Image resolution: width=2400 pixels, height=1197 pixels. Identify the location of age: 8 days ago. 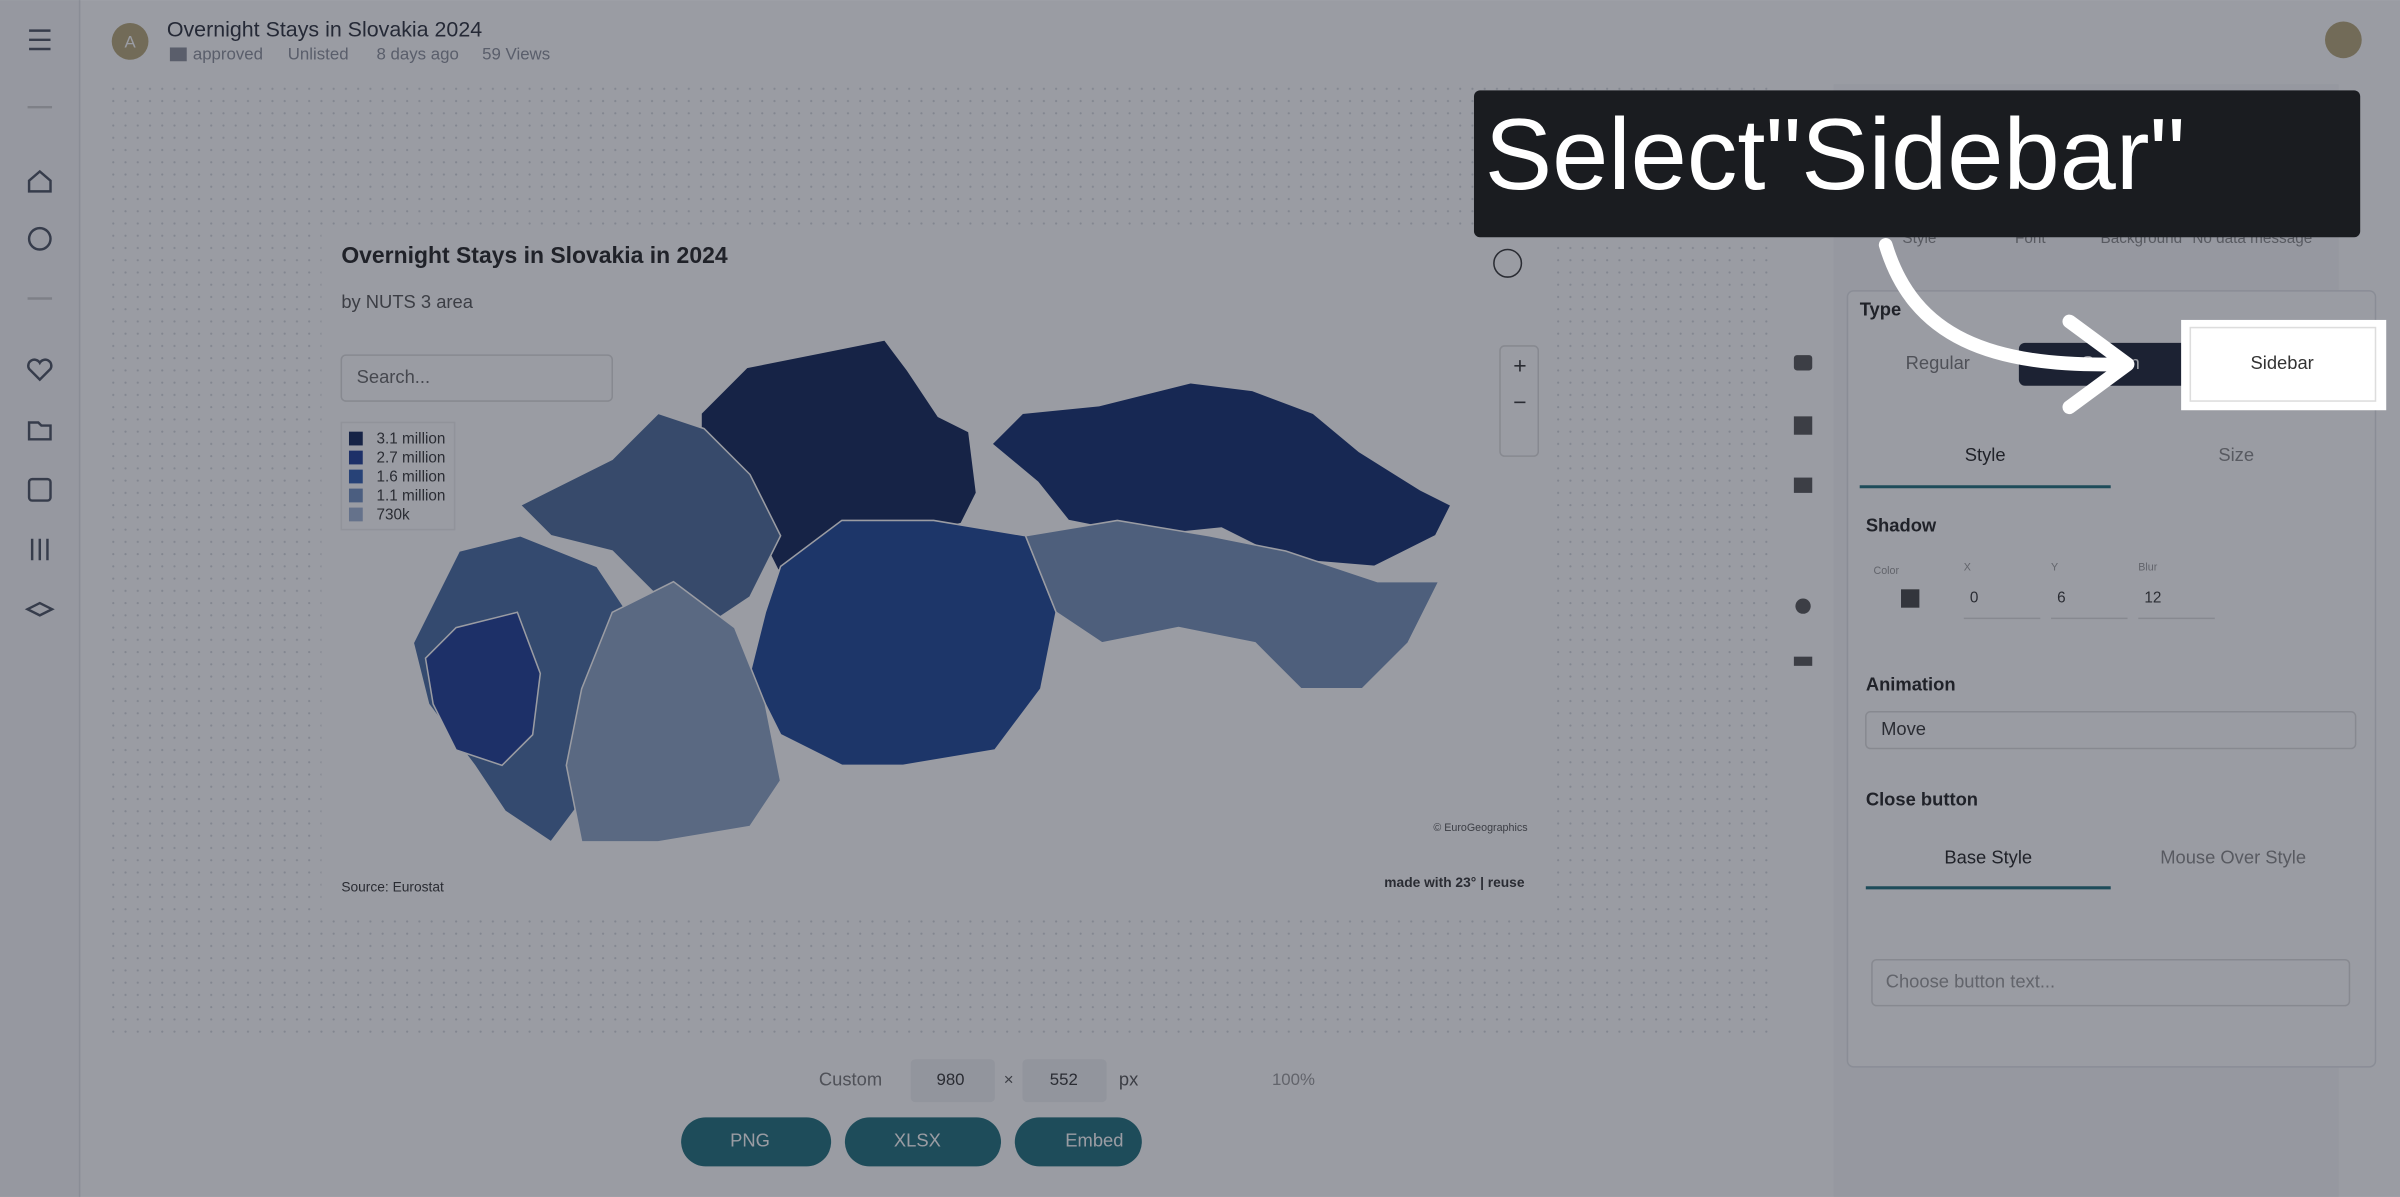
(418, 54).